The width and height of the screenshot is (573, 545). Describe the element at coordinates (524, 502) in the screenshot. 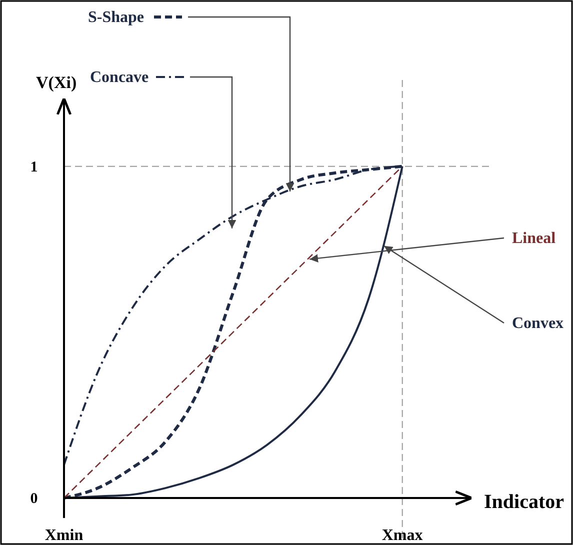

I see `x-axis-title: Indicator` at that location.